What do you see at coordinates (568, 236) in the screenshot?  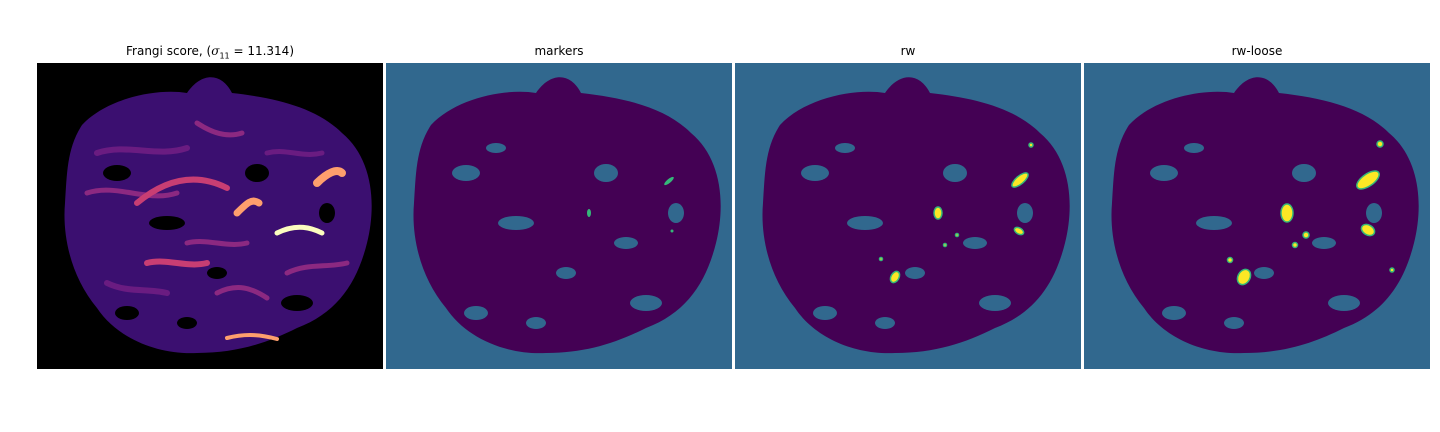 I see `markers-holes` at bounding box center [568, 236].